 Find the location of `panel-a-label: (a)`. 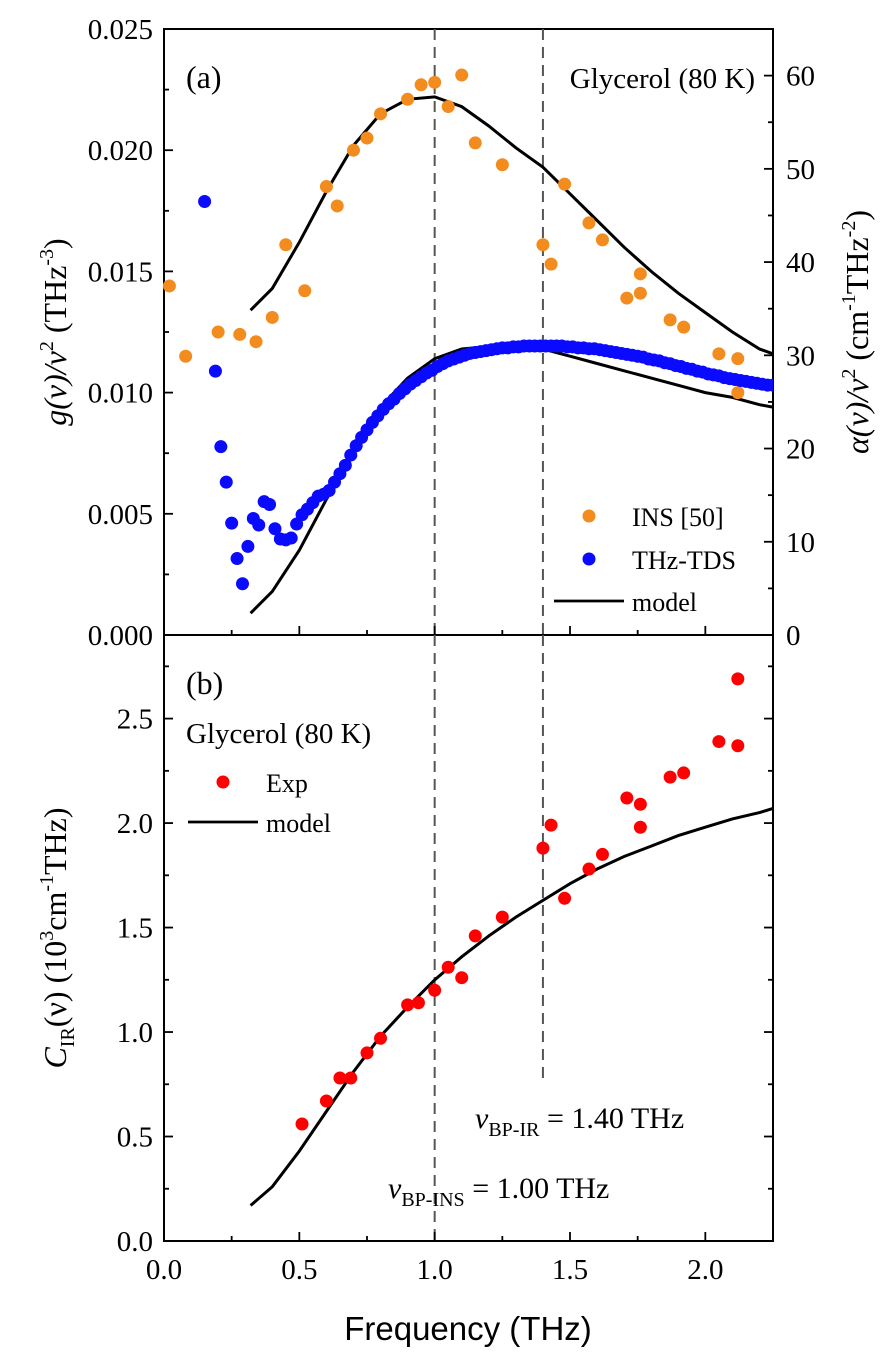

panel-a-label: (a) is located at coordinates (204, 77).